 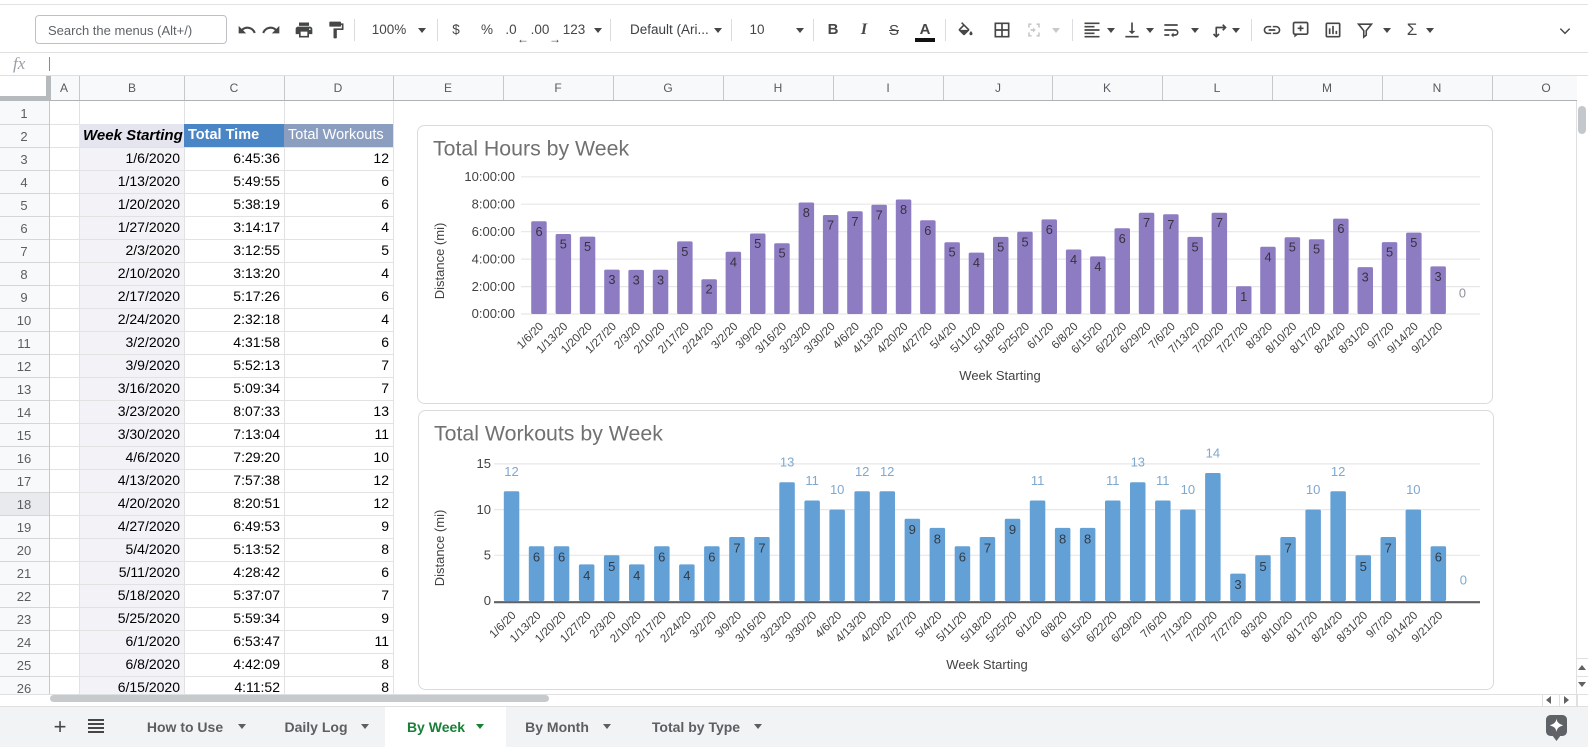 What do you see at coordinates (493, 286) in the screenshot?
I see `svg-text: 2:00:00` at bounding box center [493, 286].